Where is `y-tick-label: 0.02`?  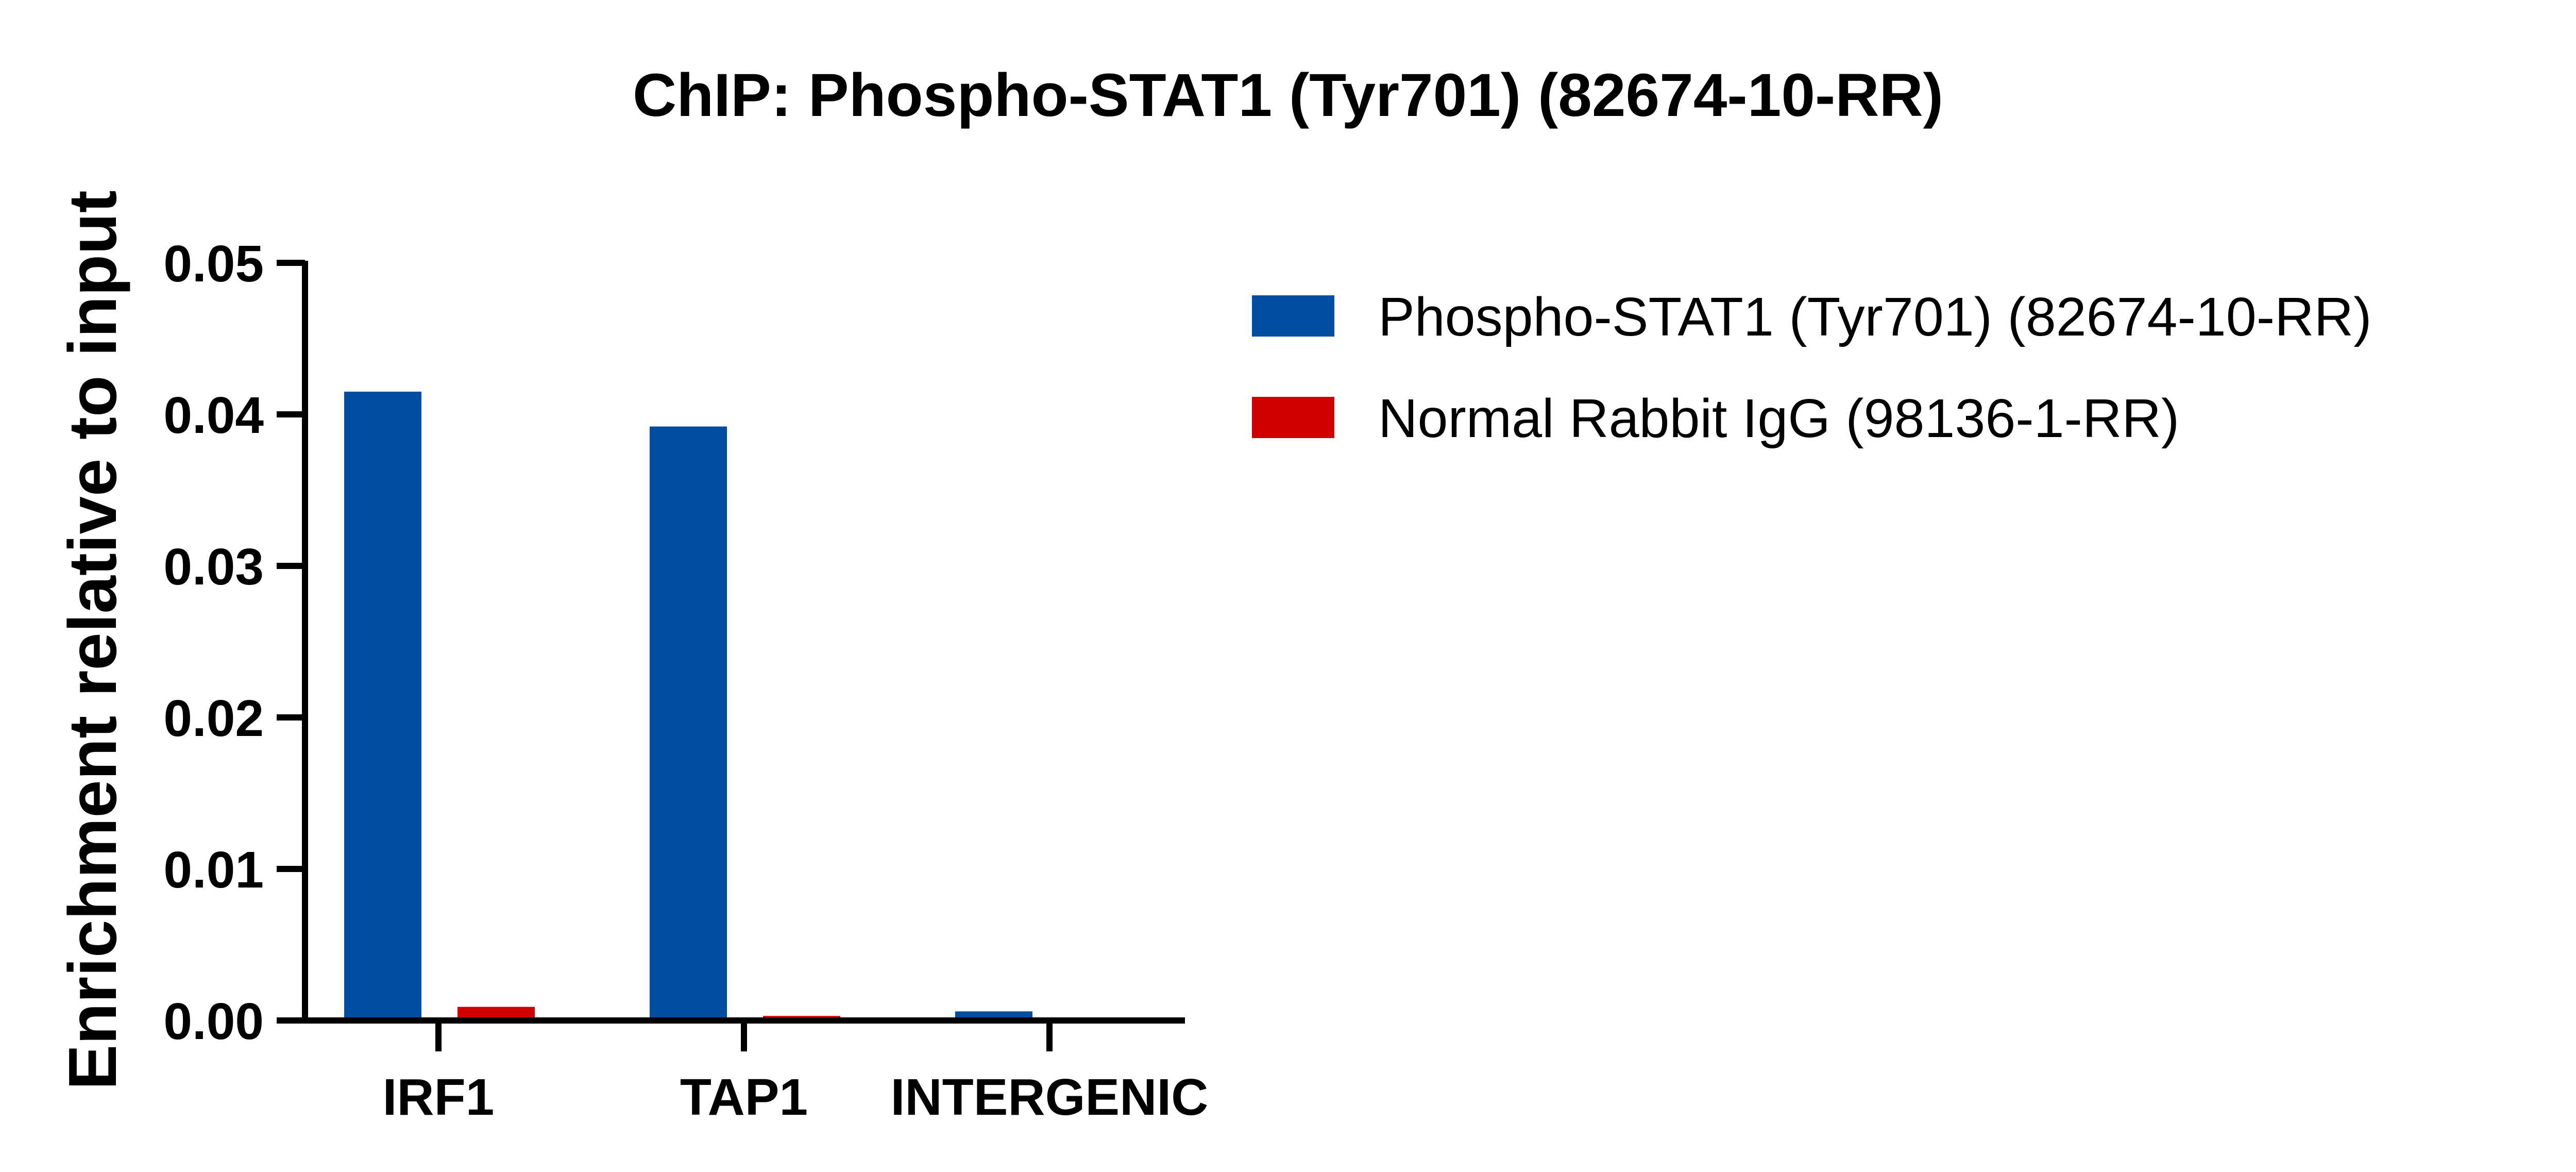
y-tick-label: 0.02 is located at coordinates (213, 719).